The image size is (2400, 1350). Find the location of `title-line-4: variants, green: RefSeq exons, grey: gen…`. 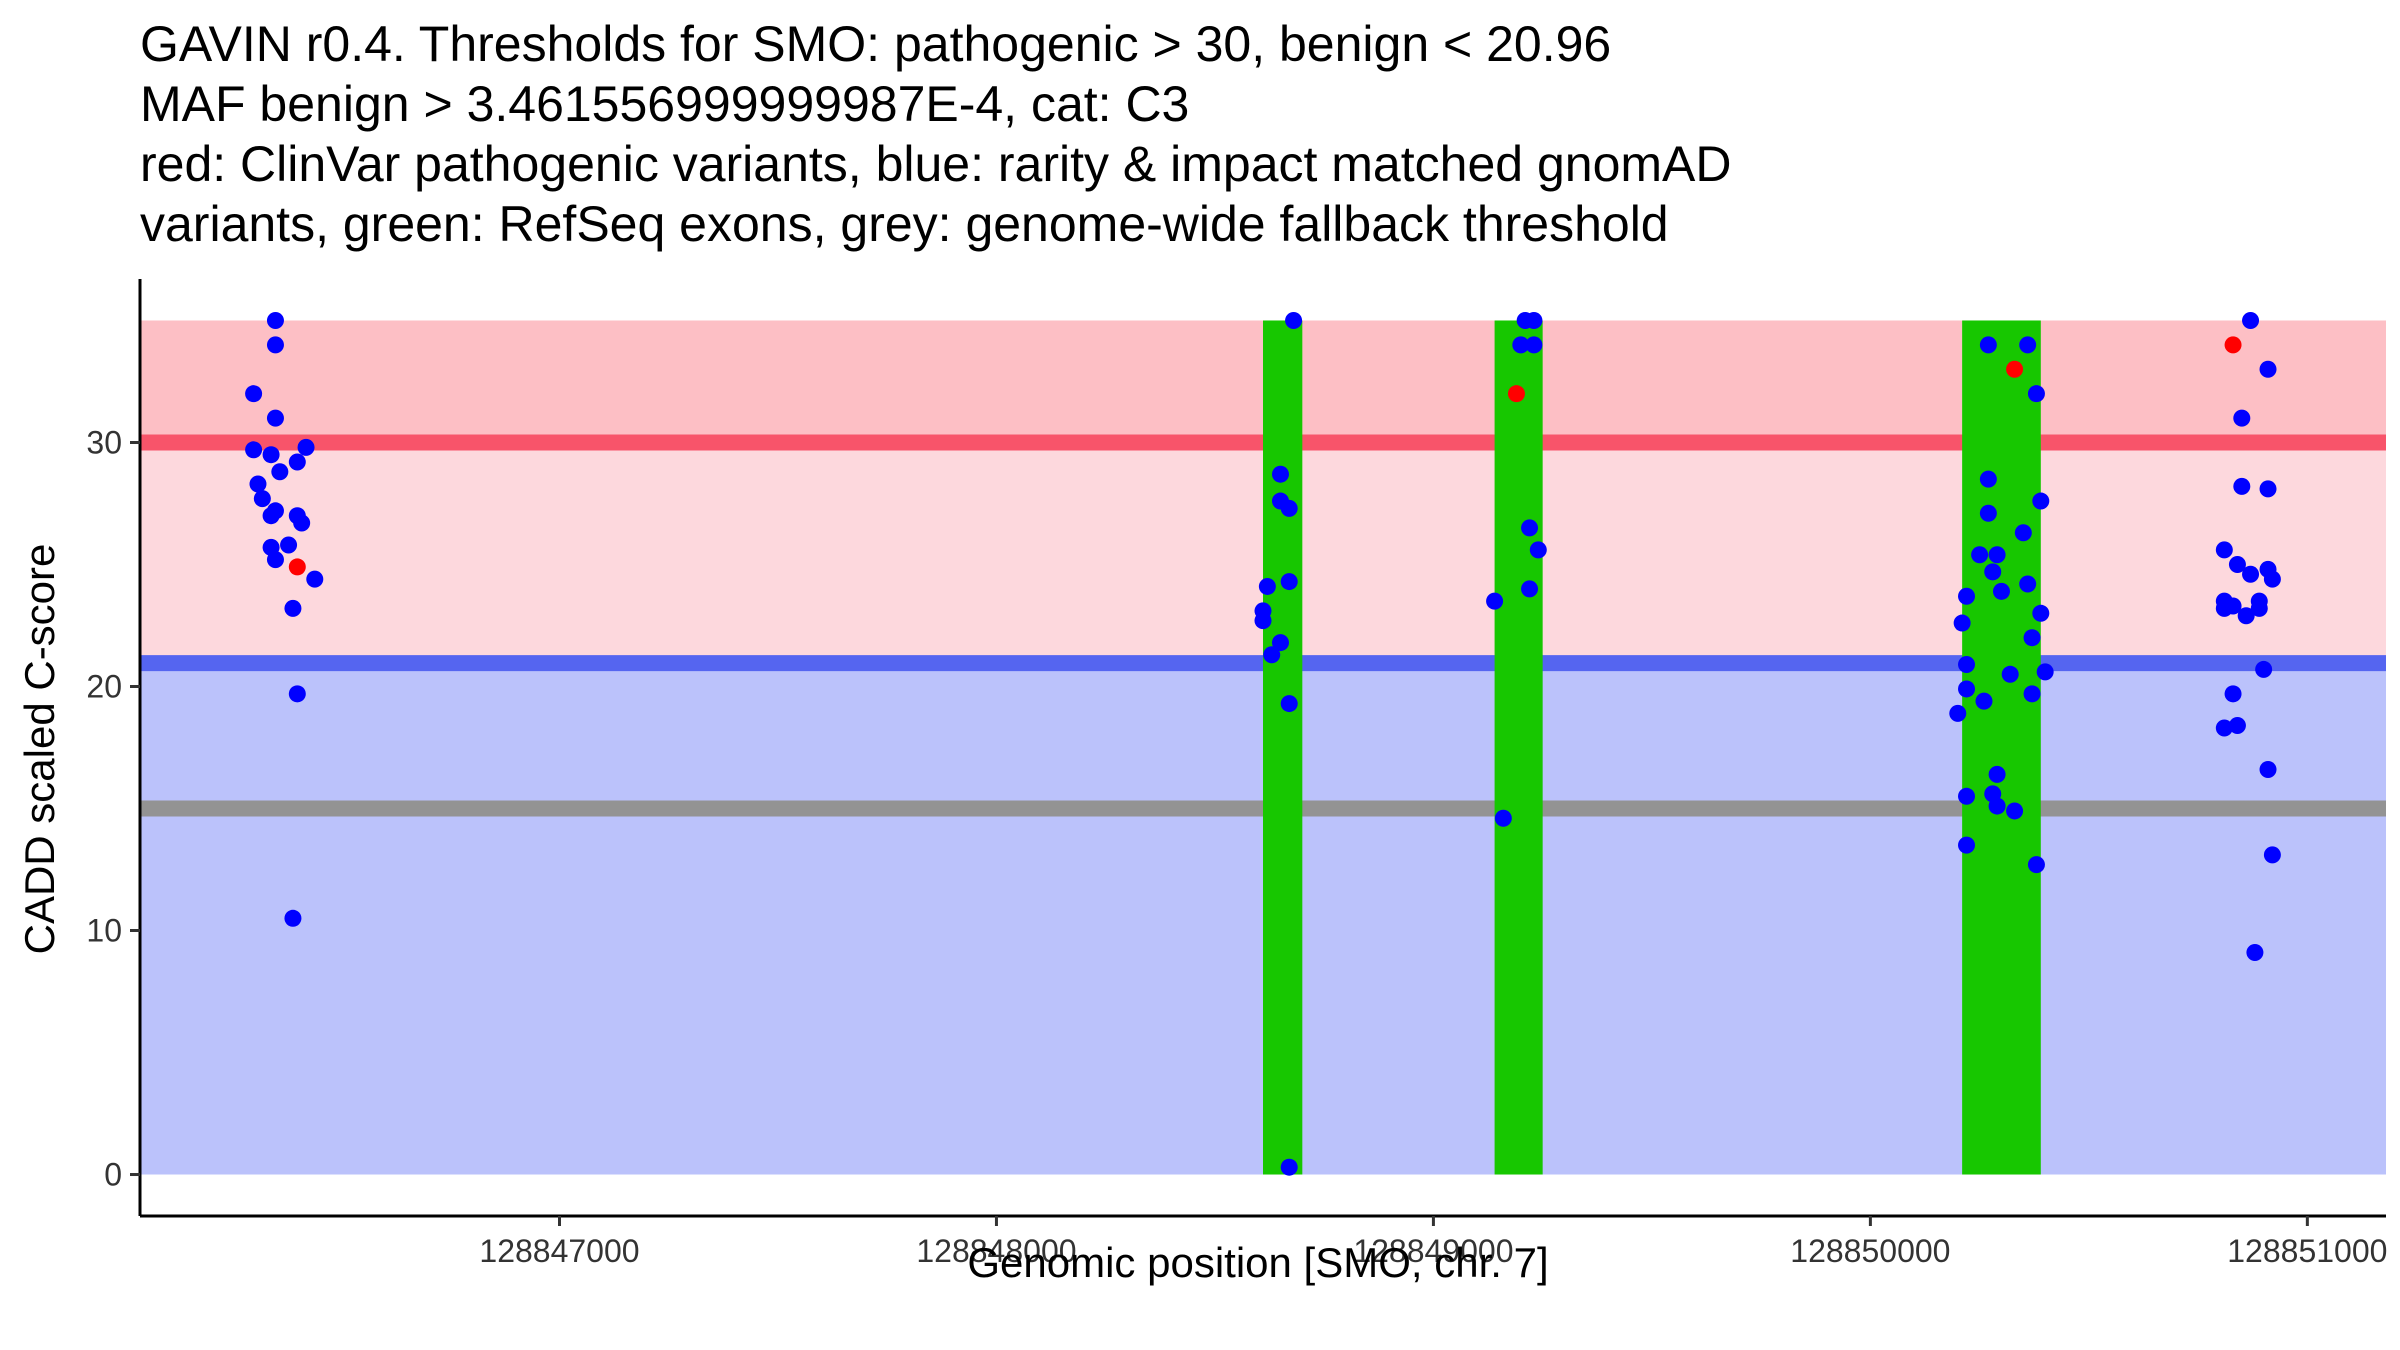

title-line-4: variants, green: RefSeq exons, grey: gen… is located at coordinates (904, 224).